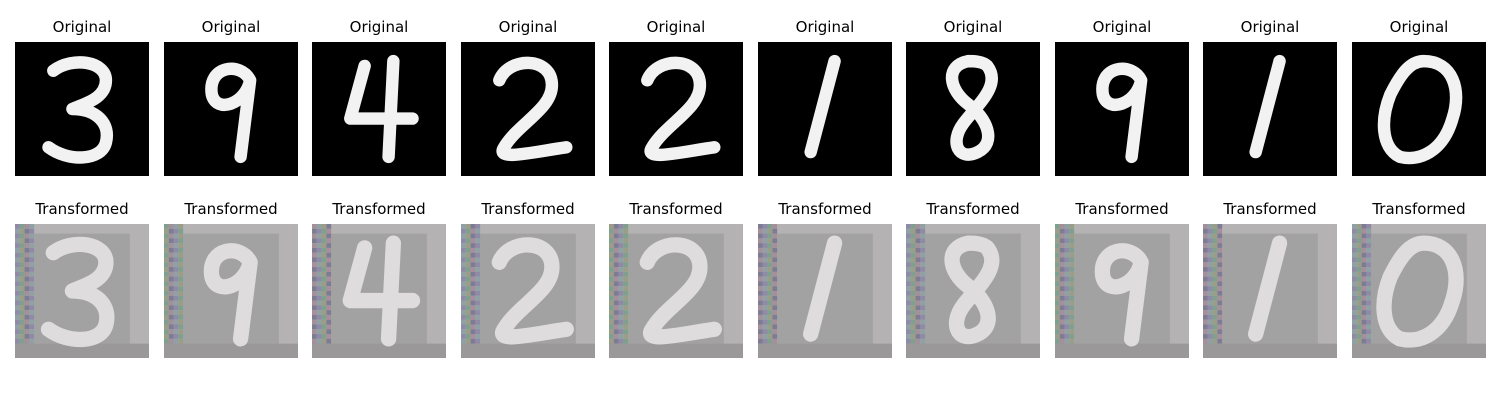  I want to click on original-digit-8-image, so click(973, 109).